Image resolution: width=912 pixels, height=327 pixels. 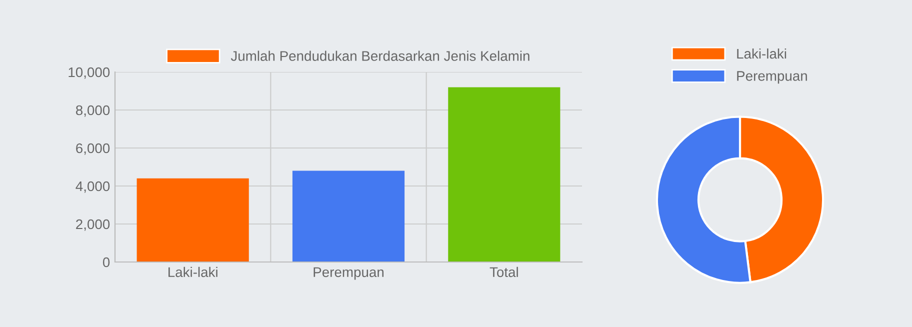 What do you see at coordinates (349, 273) in the screenshot?
I see `x-tick-label: Perempuan` at bounding box center [349, 273].